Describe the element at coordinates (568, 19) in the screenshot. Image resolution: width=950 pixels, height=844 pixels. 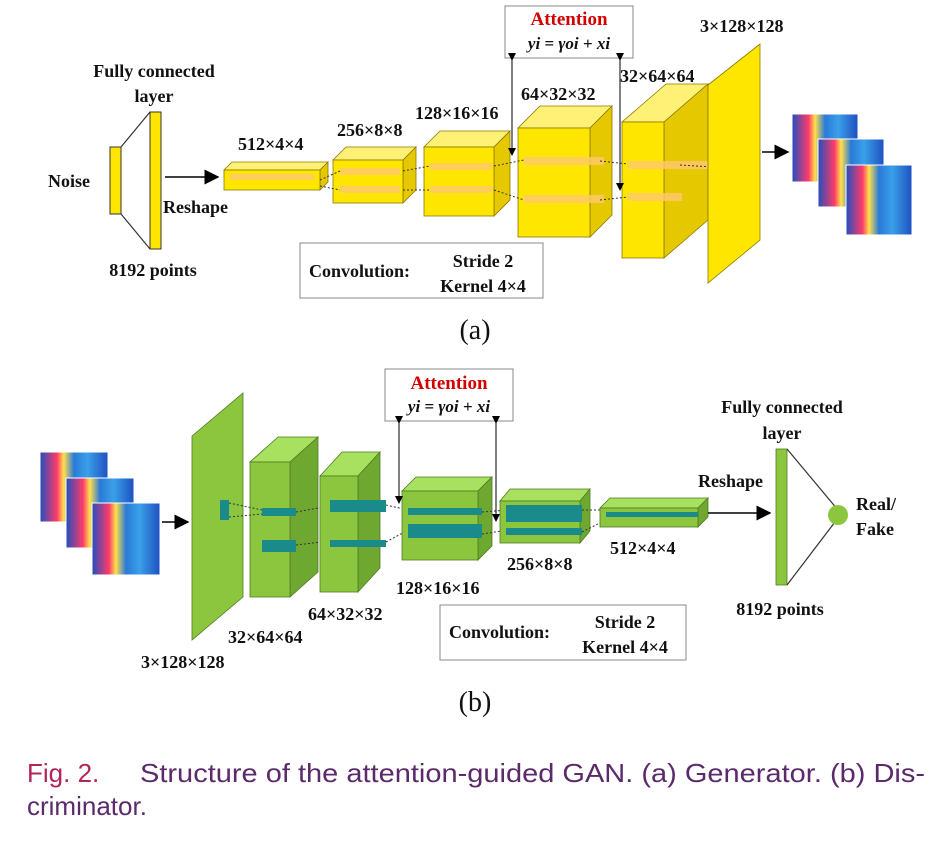
I see `gen-attention-title: Attention` at that location.